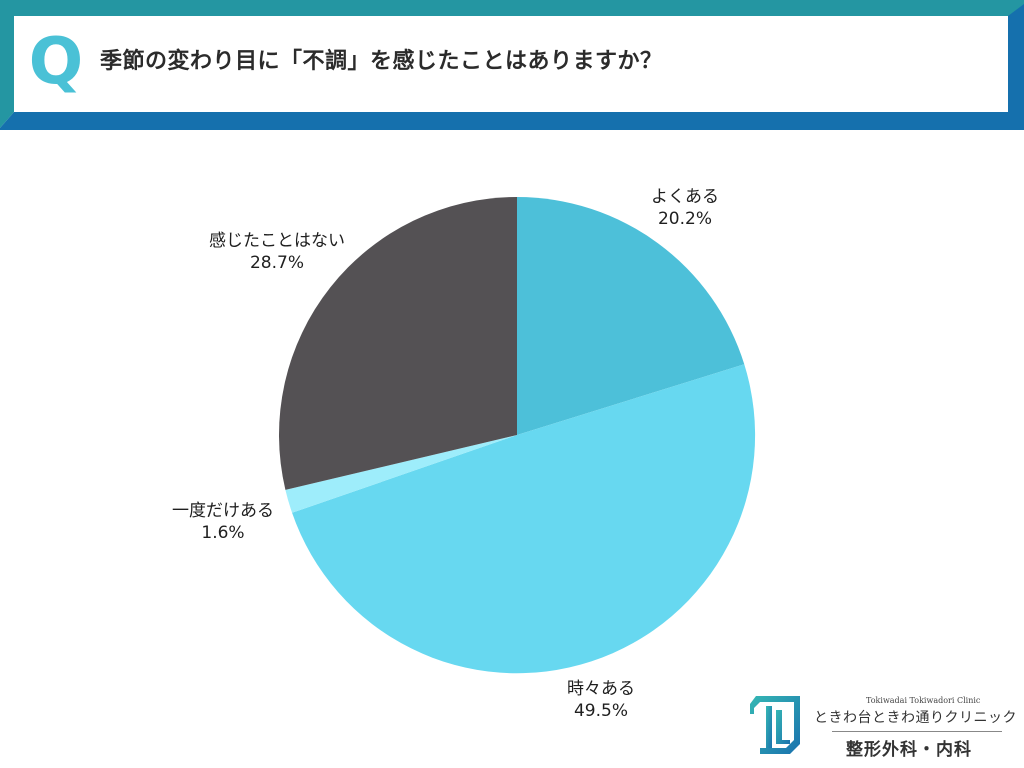  Describe the element at coordinates (601, 689) in the screenshot. I see `label-name: 時々ある` at that location.